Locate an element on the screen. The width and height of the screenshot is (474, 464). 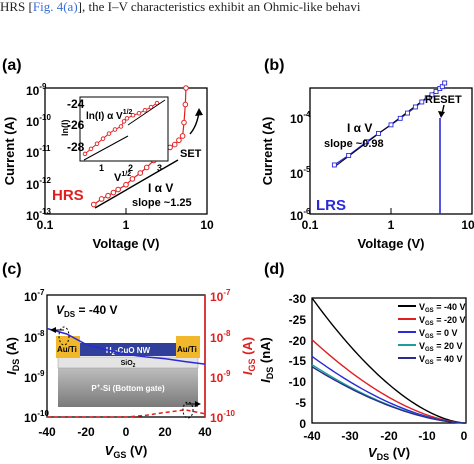
panel-c-ylabel: IDS (A) is located at coordinates (12, 356).